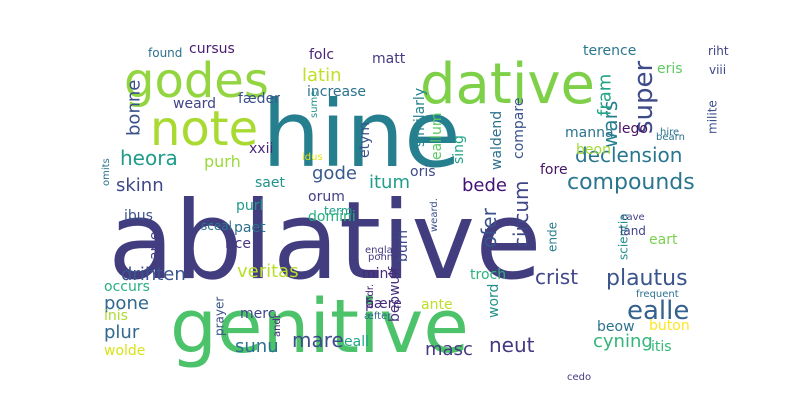 The image size is (800, 400). Describe the element at coordinates (133, 108) in the screenshot. I see `cloud-word: bonne` at that location.